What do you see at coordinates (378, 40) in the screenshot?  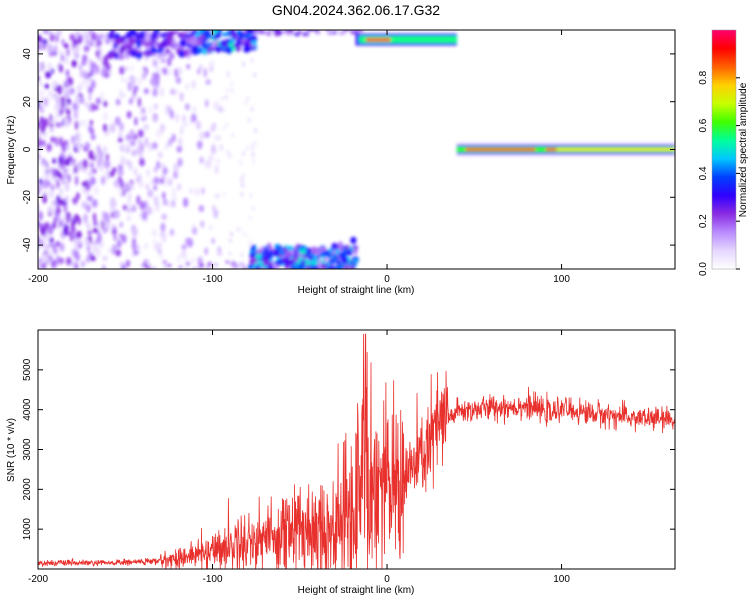 I see `upper-alias-peak` at bounding box center [378, 40].